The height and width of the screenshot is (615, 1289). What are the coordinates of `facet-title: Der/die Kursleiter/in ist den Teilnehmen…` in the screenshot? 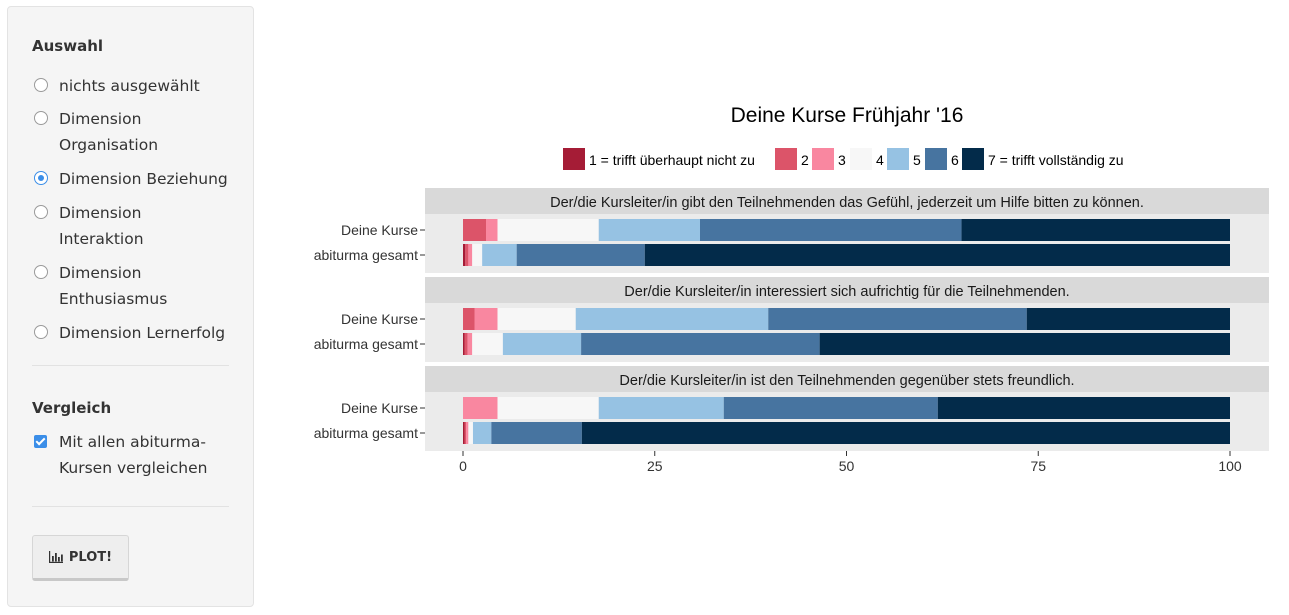 It's located at (846, 381).